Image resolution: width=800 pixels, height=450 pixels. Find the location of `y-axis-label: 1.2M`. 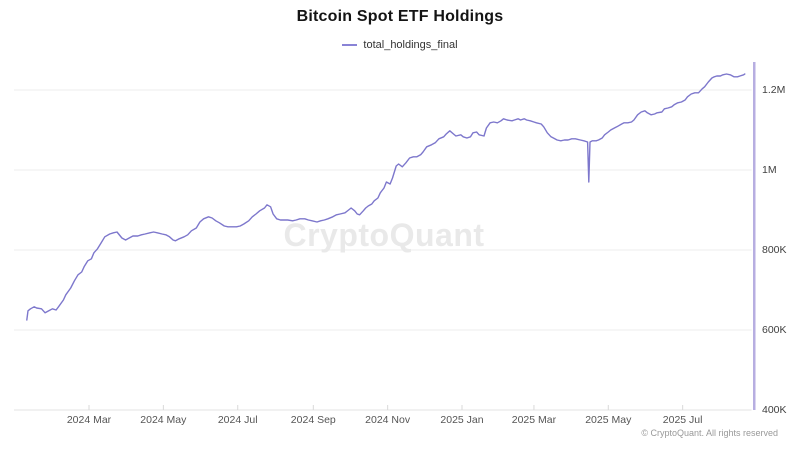

y-axis-label: 1.2M is located at coordinates (774, 89).